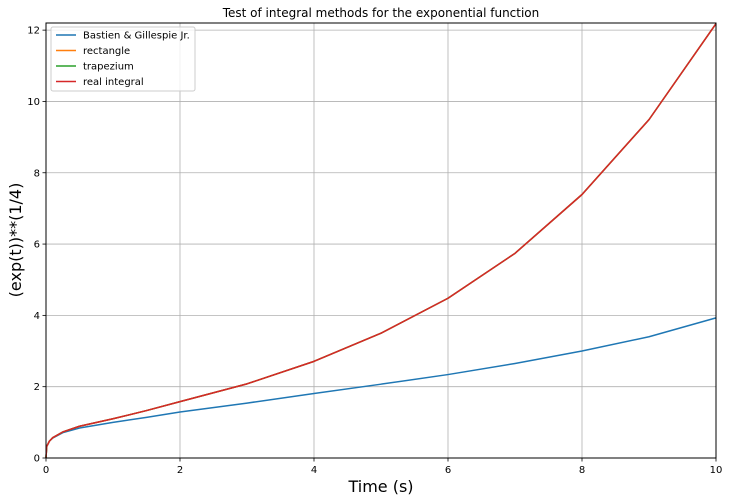 This screenshot has width=729, height=501. What do you see at coordinates (33, 31) in the screenshot?
I see `y-tick-label: 12` at bounding box center [33, 31].